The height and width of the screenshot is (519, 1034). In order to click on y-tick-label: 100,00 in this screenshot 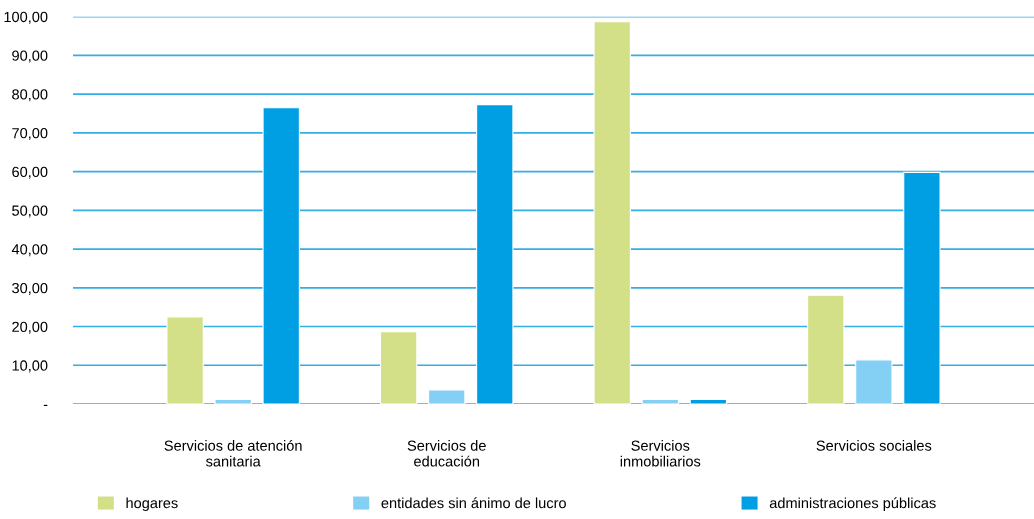, I will do `click(26, 17)`.